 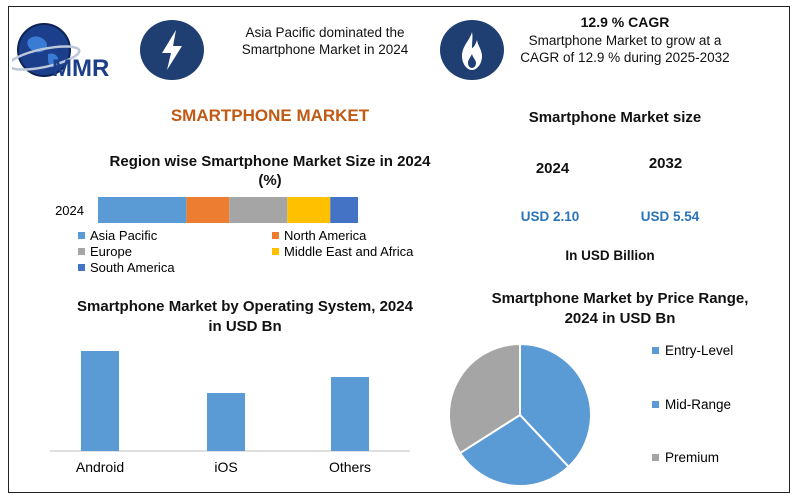 I want to click on price-slice-premium, so click(x=484, y=398).